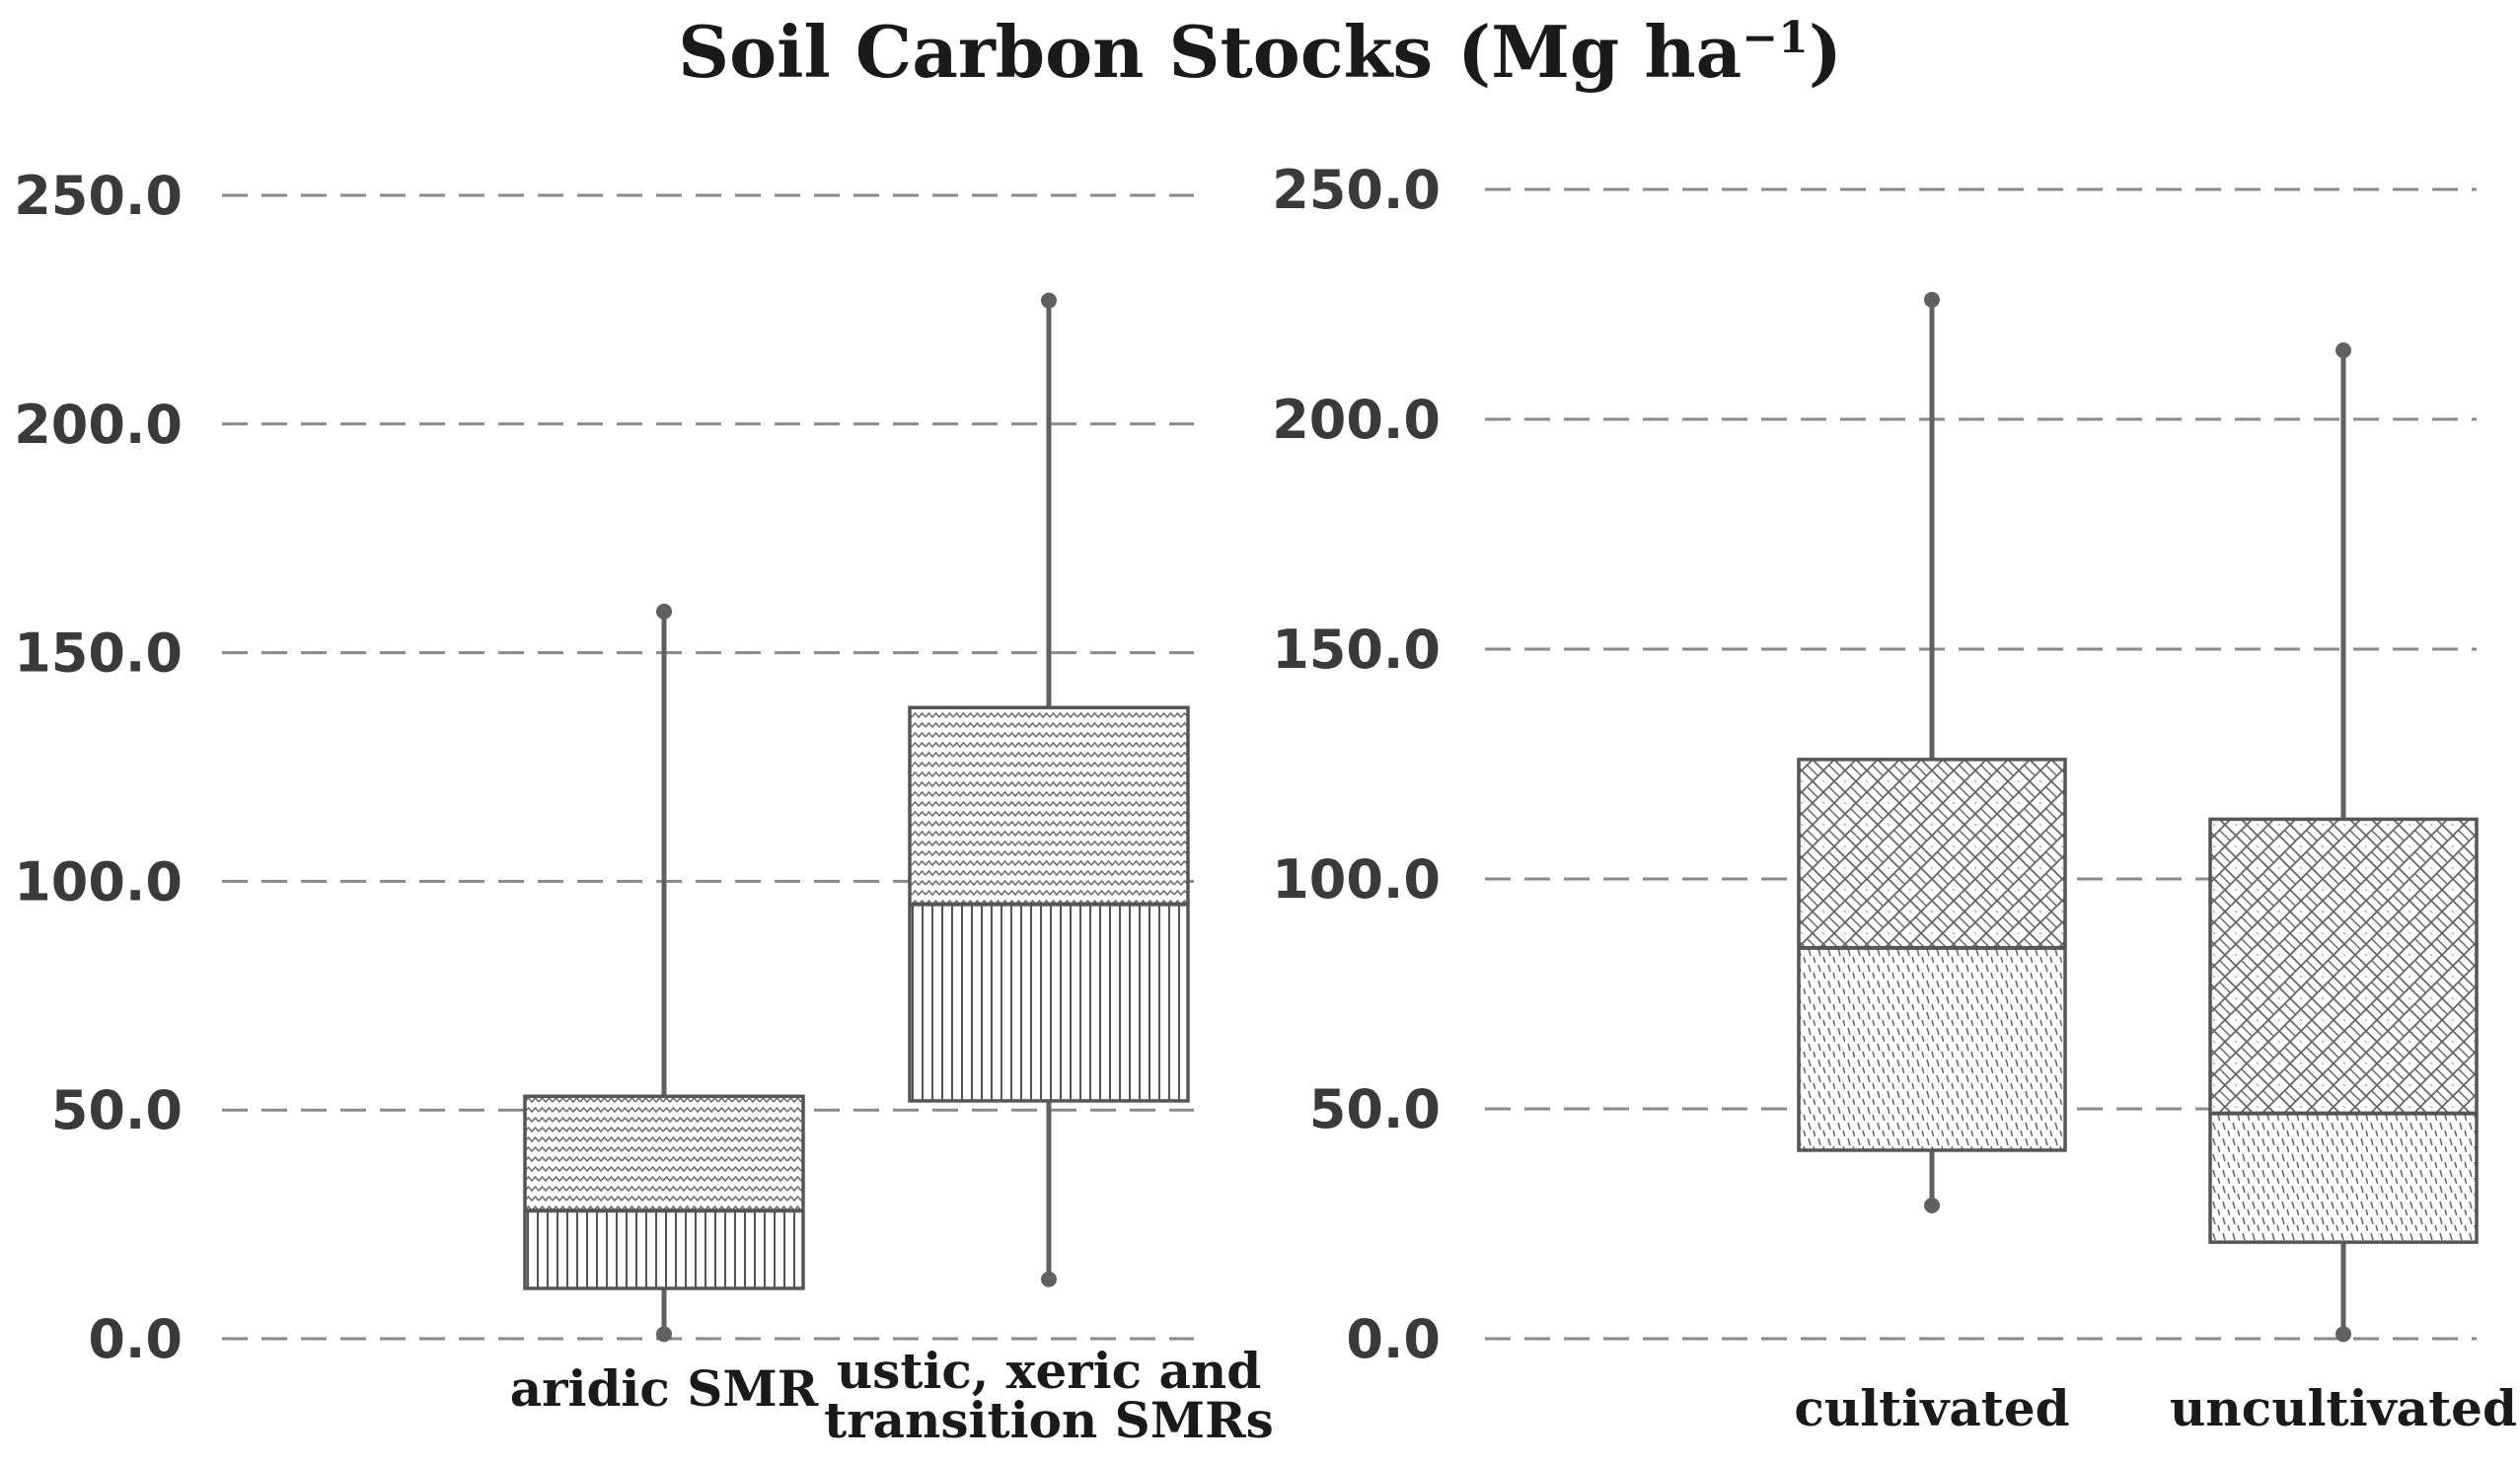  I want to click on box-1-1: aridic SMR, so click(664, 1010).